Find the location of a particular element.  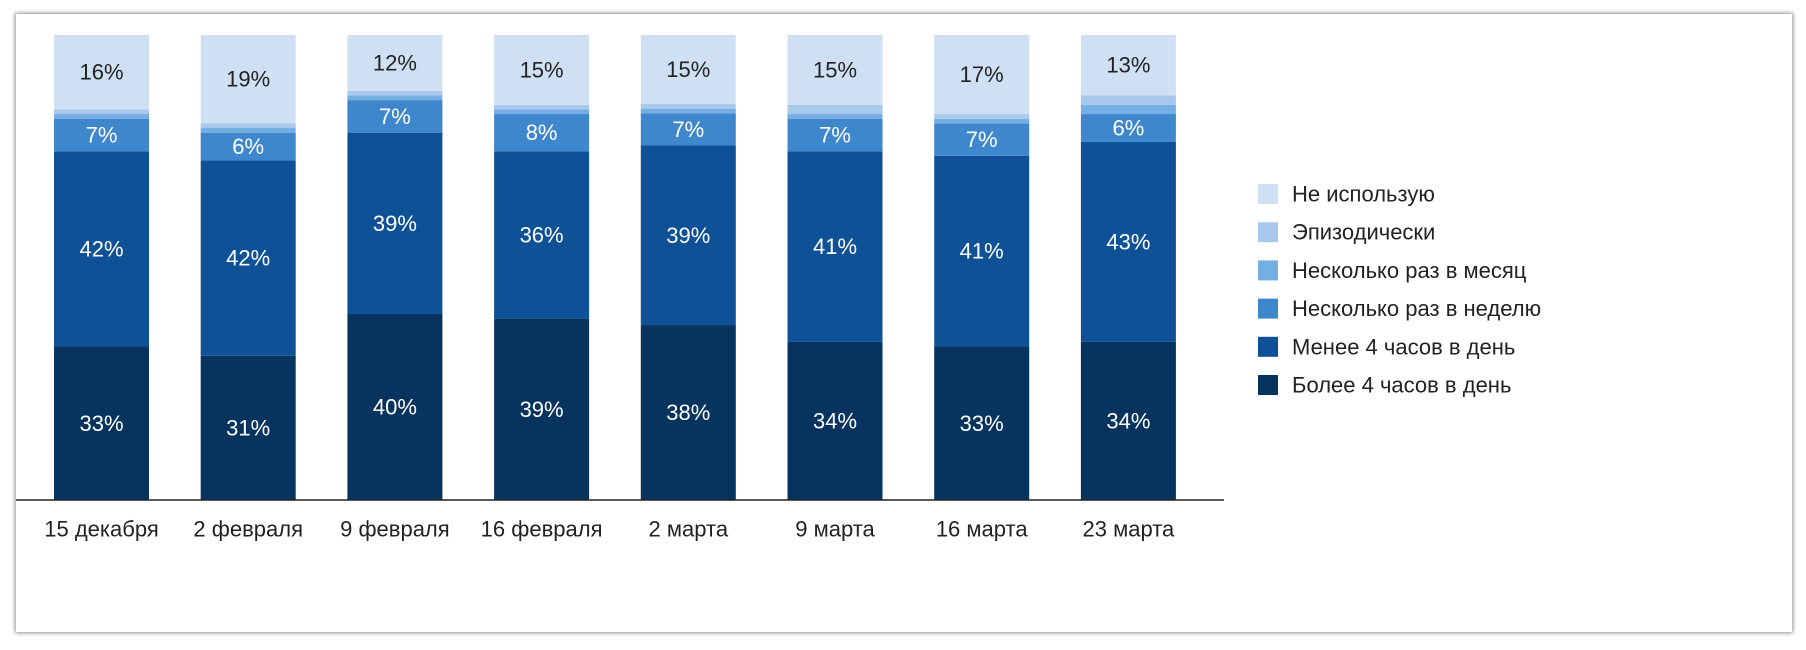

bar-data-label: 43% is located at coordinates (1128, 241).